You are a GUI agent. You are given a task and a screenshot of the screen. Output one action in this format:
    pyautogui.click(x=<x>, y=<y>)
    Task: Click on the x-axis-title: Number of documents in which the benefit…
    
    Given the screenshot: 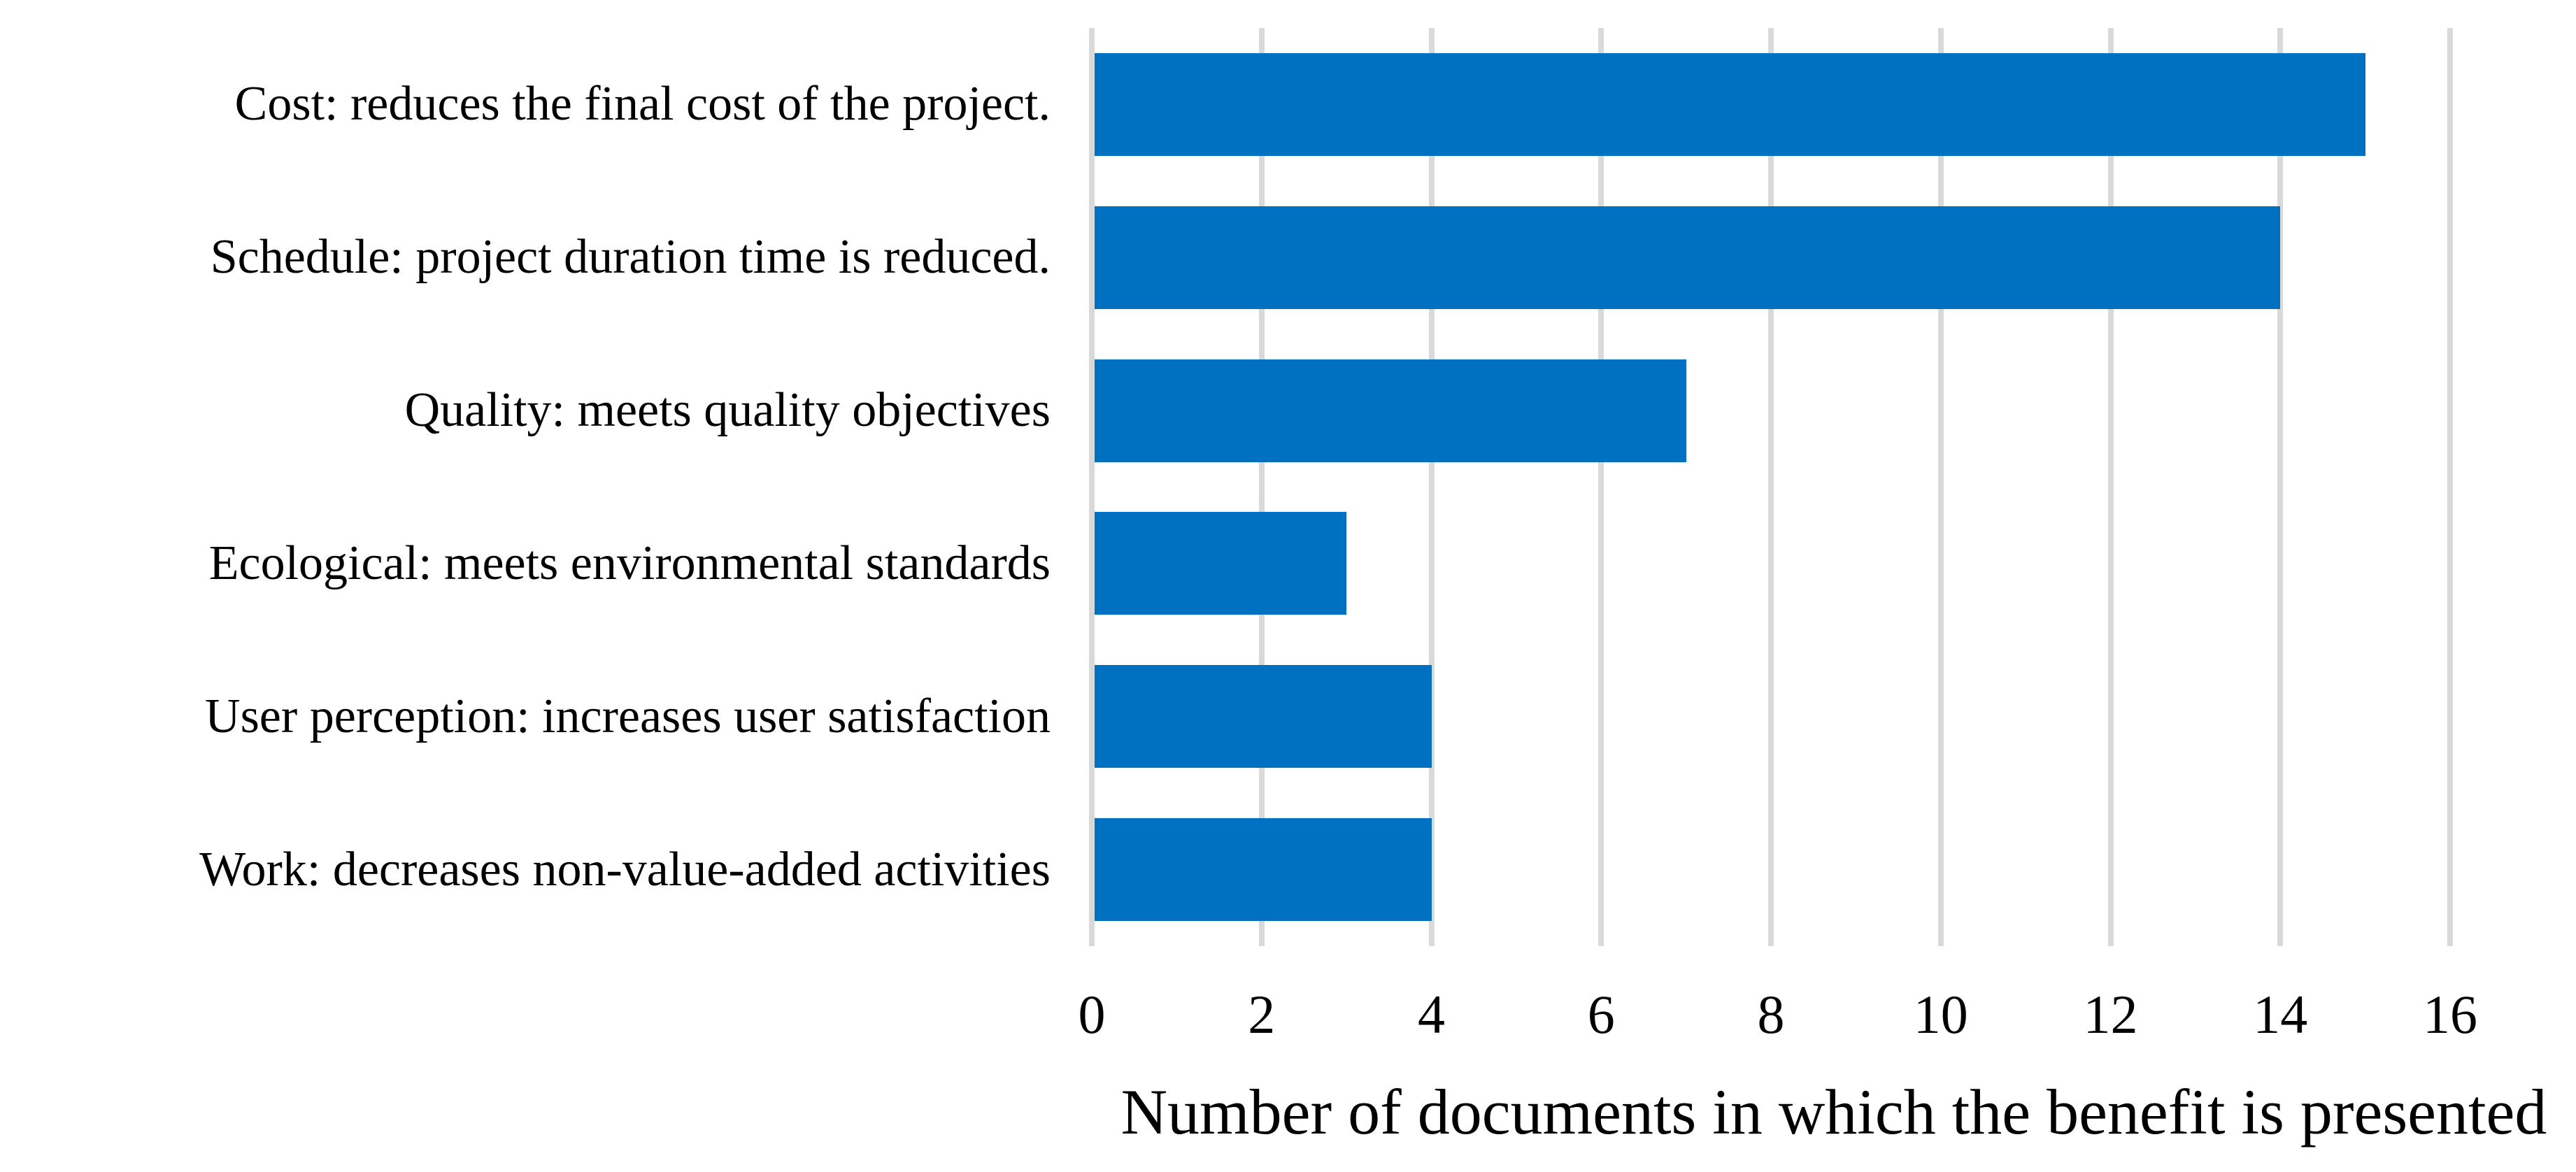 What is the action you would take?
    pyautogui.click(x=1833, y=1112)
    